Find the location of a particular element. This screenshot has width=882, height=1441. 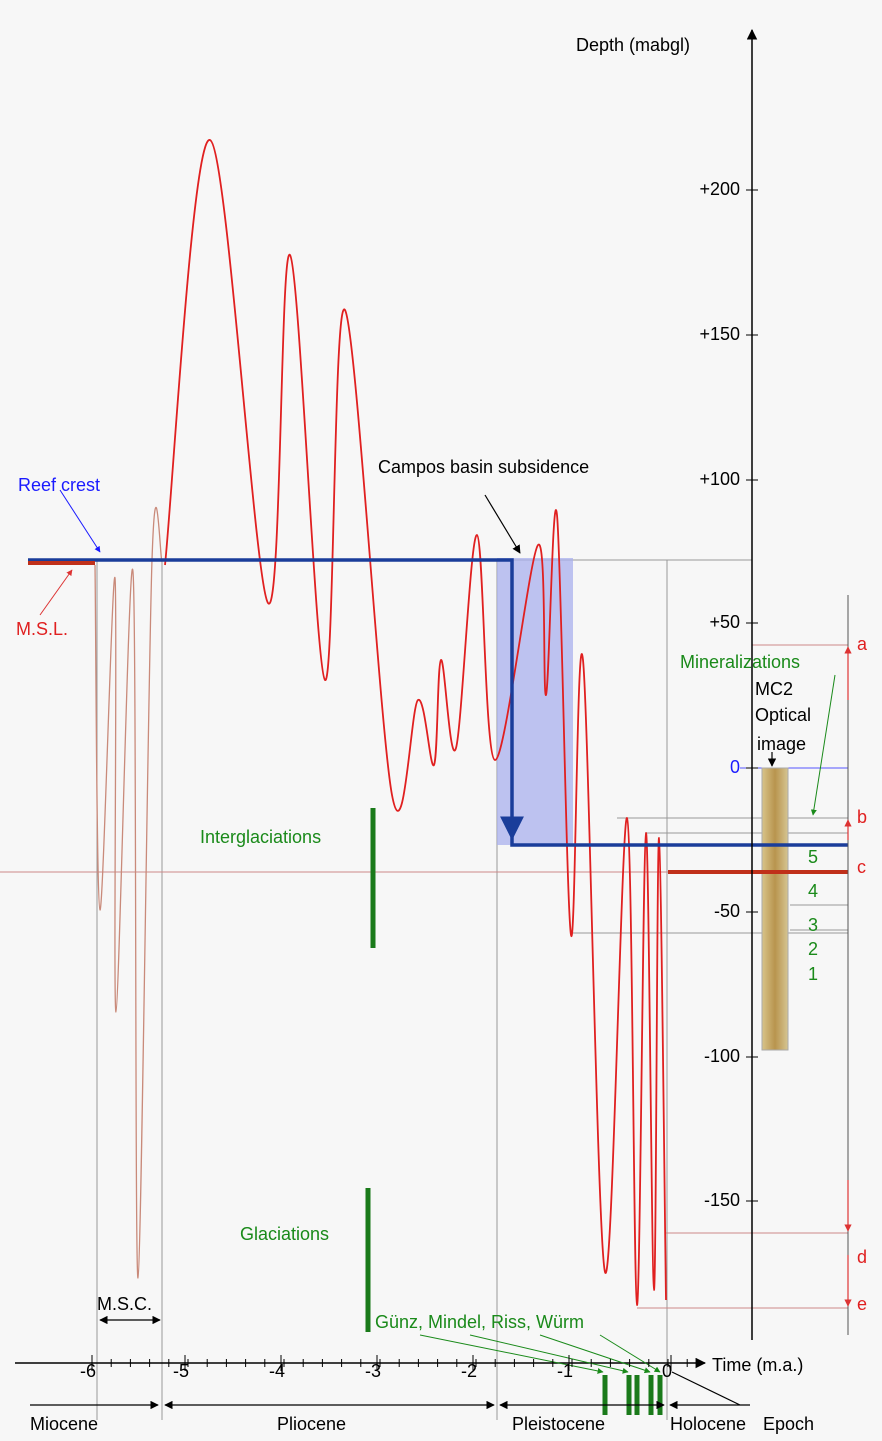

mineralization-number: 4 is located at coordinates (813, 891).